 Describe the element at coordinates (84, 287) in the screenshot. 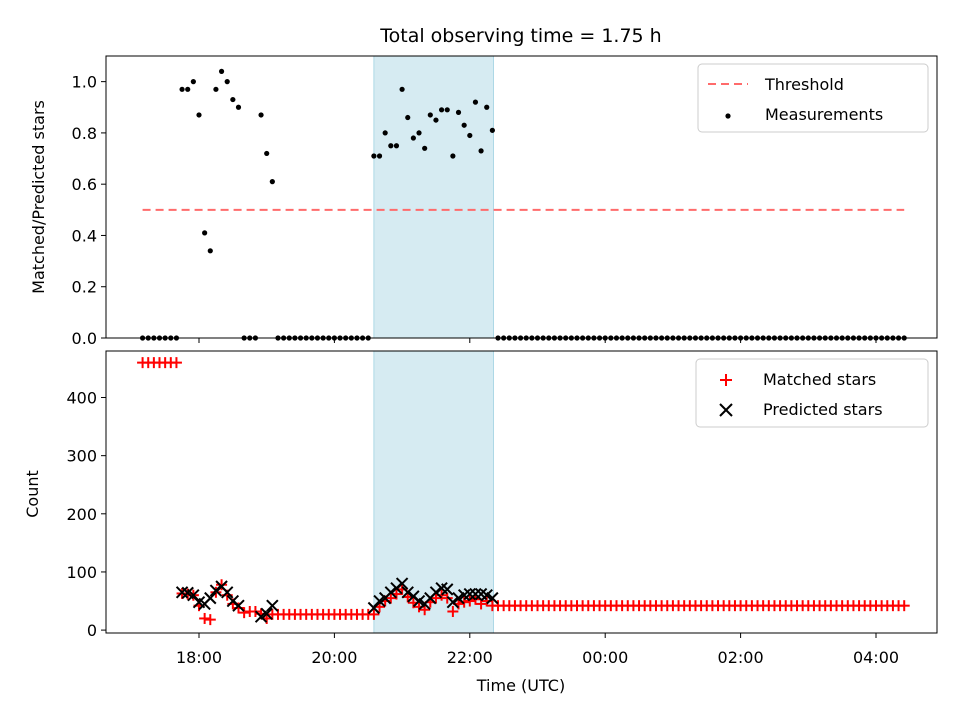

I see `top-y-tick-label: 0.2` at that location.